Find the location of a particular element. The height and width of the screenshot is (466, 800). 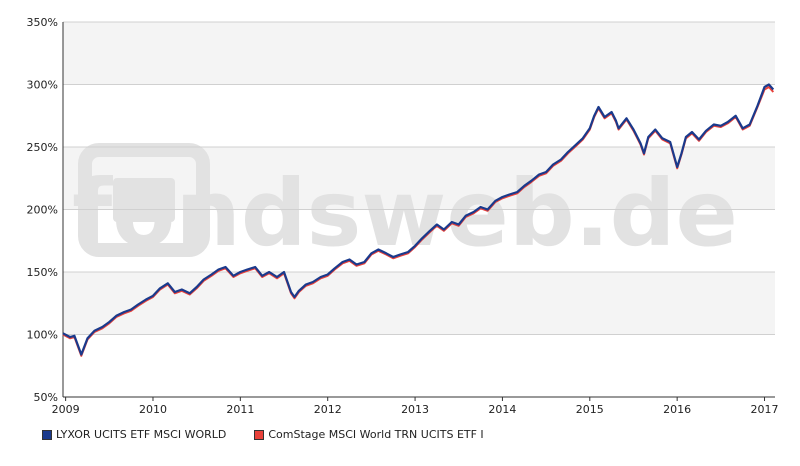

x-axis-ticks: 2009 2010 2011 2012 2013 2014 2015 2016 2017 is located at coordinates (415, 406).